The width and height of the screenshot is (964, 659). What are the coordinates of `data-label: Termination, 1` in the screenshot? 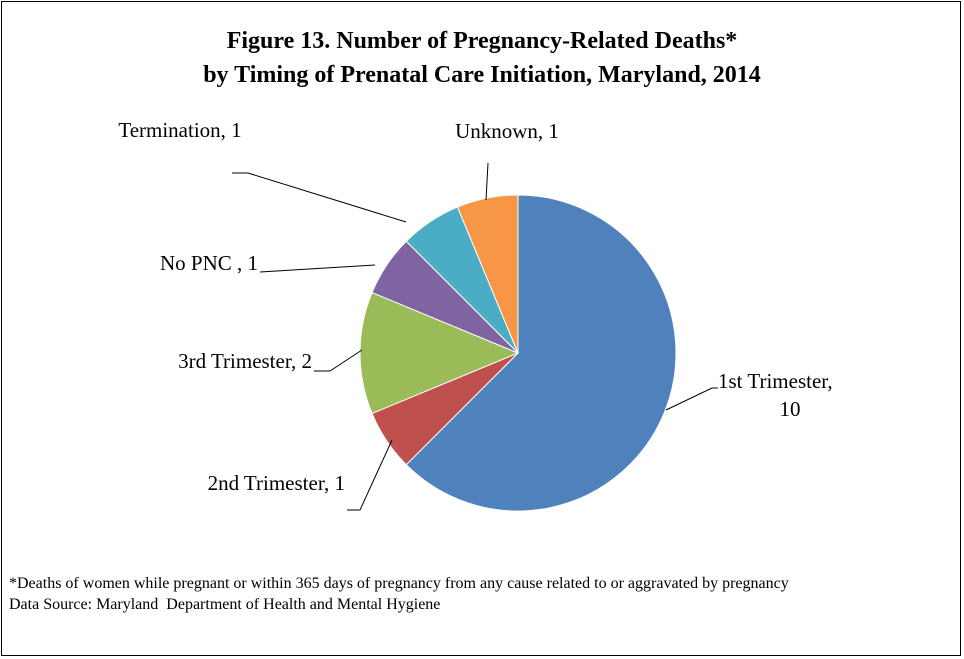 It's located at (179, 130).